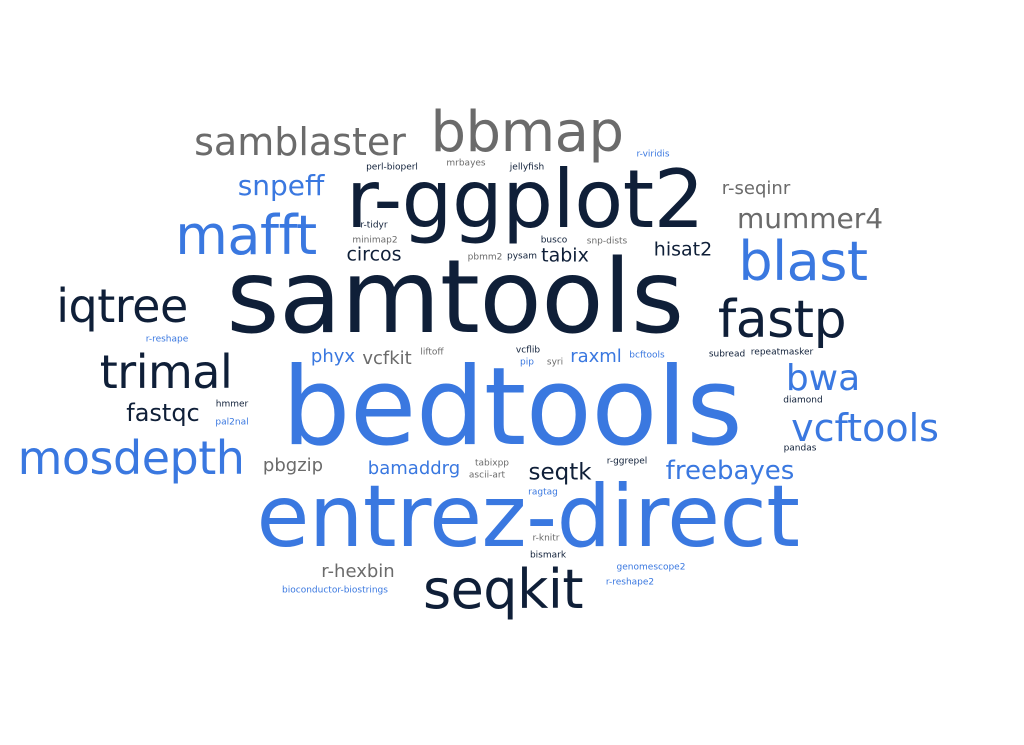  What do you see at coordinates (246, 235) in the screenshot?
I see `word-mafft: mafft` at bounding box center [246, 235].